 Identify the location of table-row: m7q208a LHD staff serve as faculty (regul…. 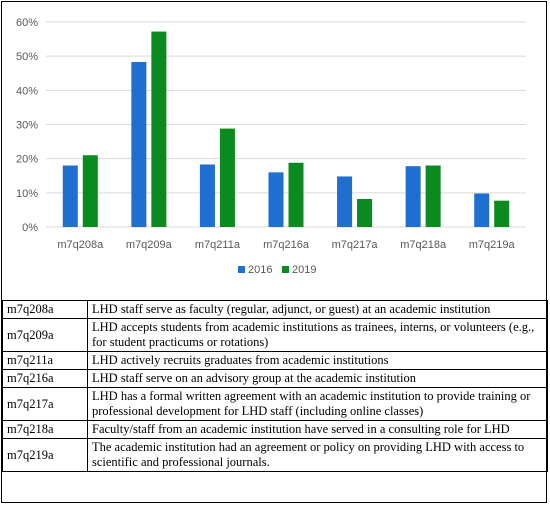
(275, 309).